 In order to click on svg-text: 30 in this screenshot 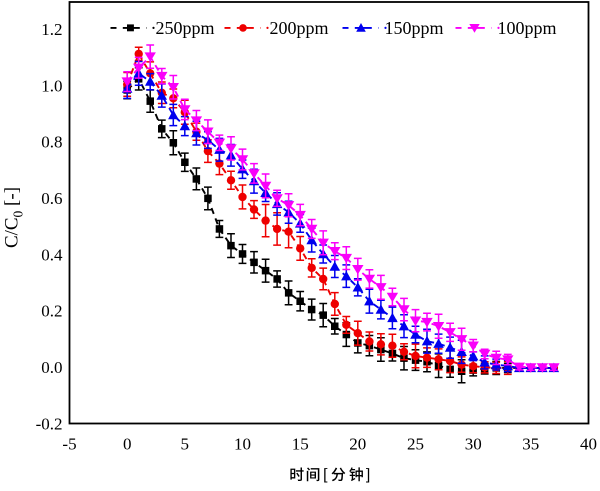, I will do `click(473, 444)`.